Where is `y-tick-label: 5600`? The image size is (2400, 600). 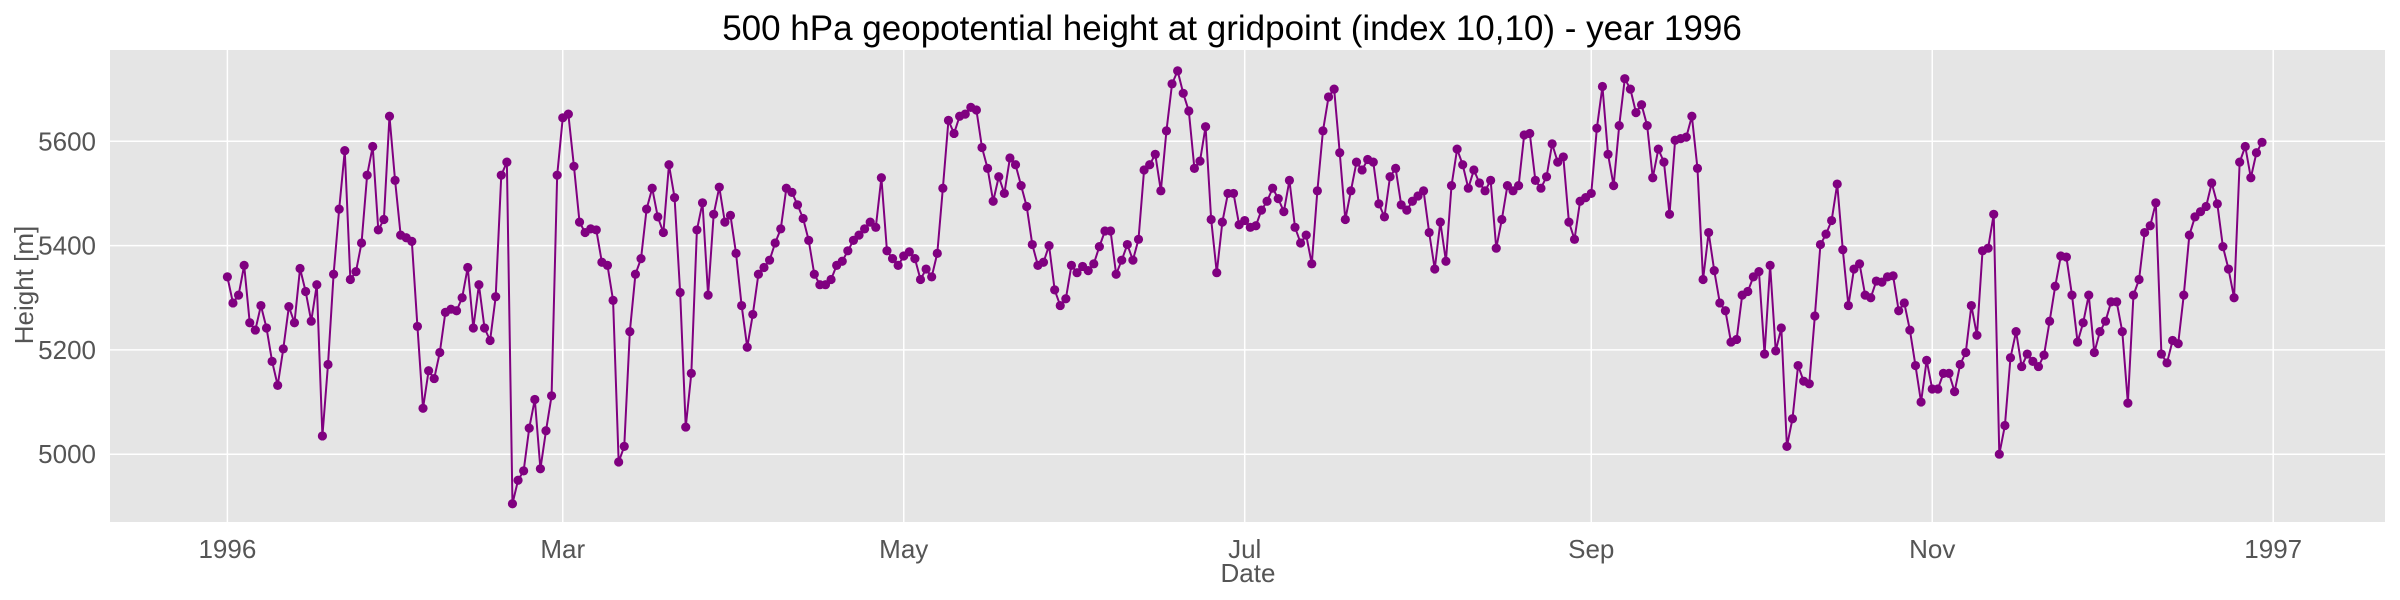
y-tick-label: 5600 is located at coordinates (67, 141).